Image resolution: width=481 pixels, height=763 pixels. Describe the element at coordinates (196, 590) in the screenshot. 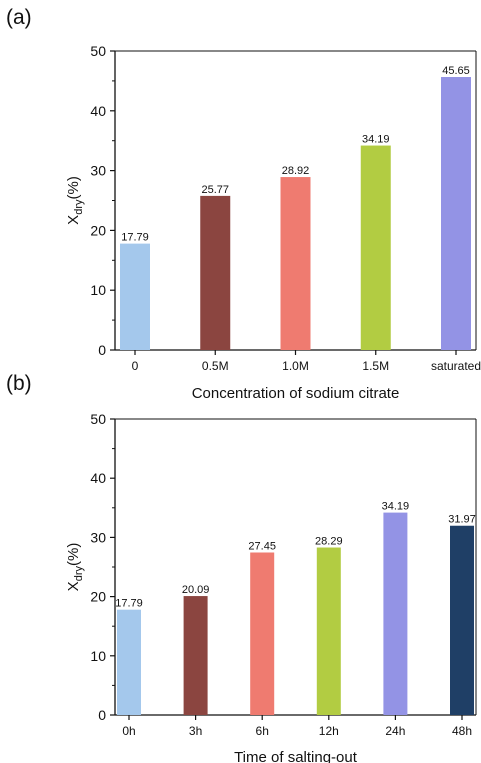

I see `bar-value-label: 20.09` at that location.